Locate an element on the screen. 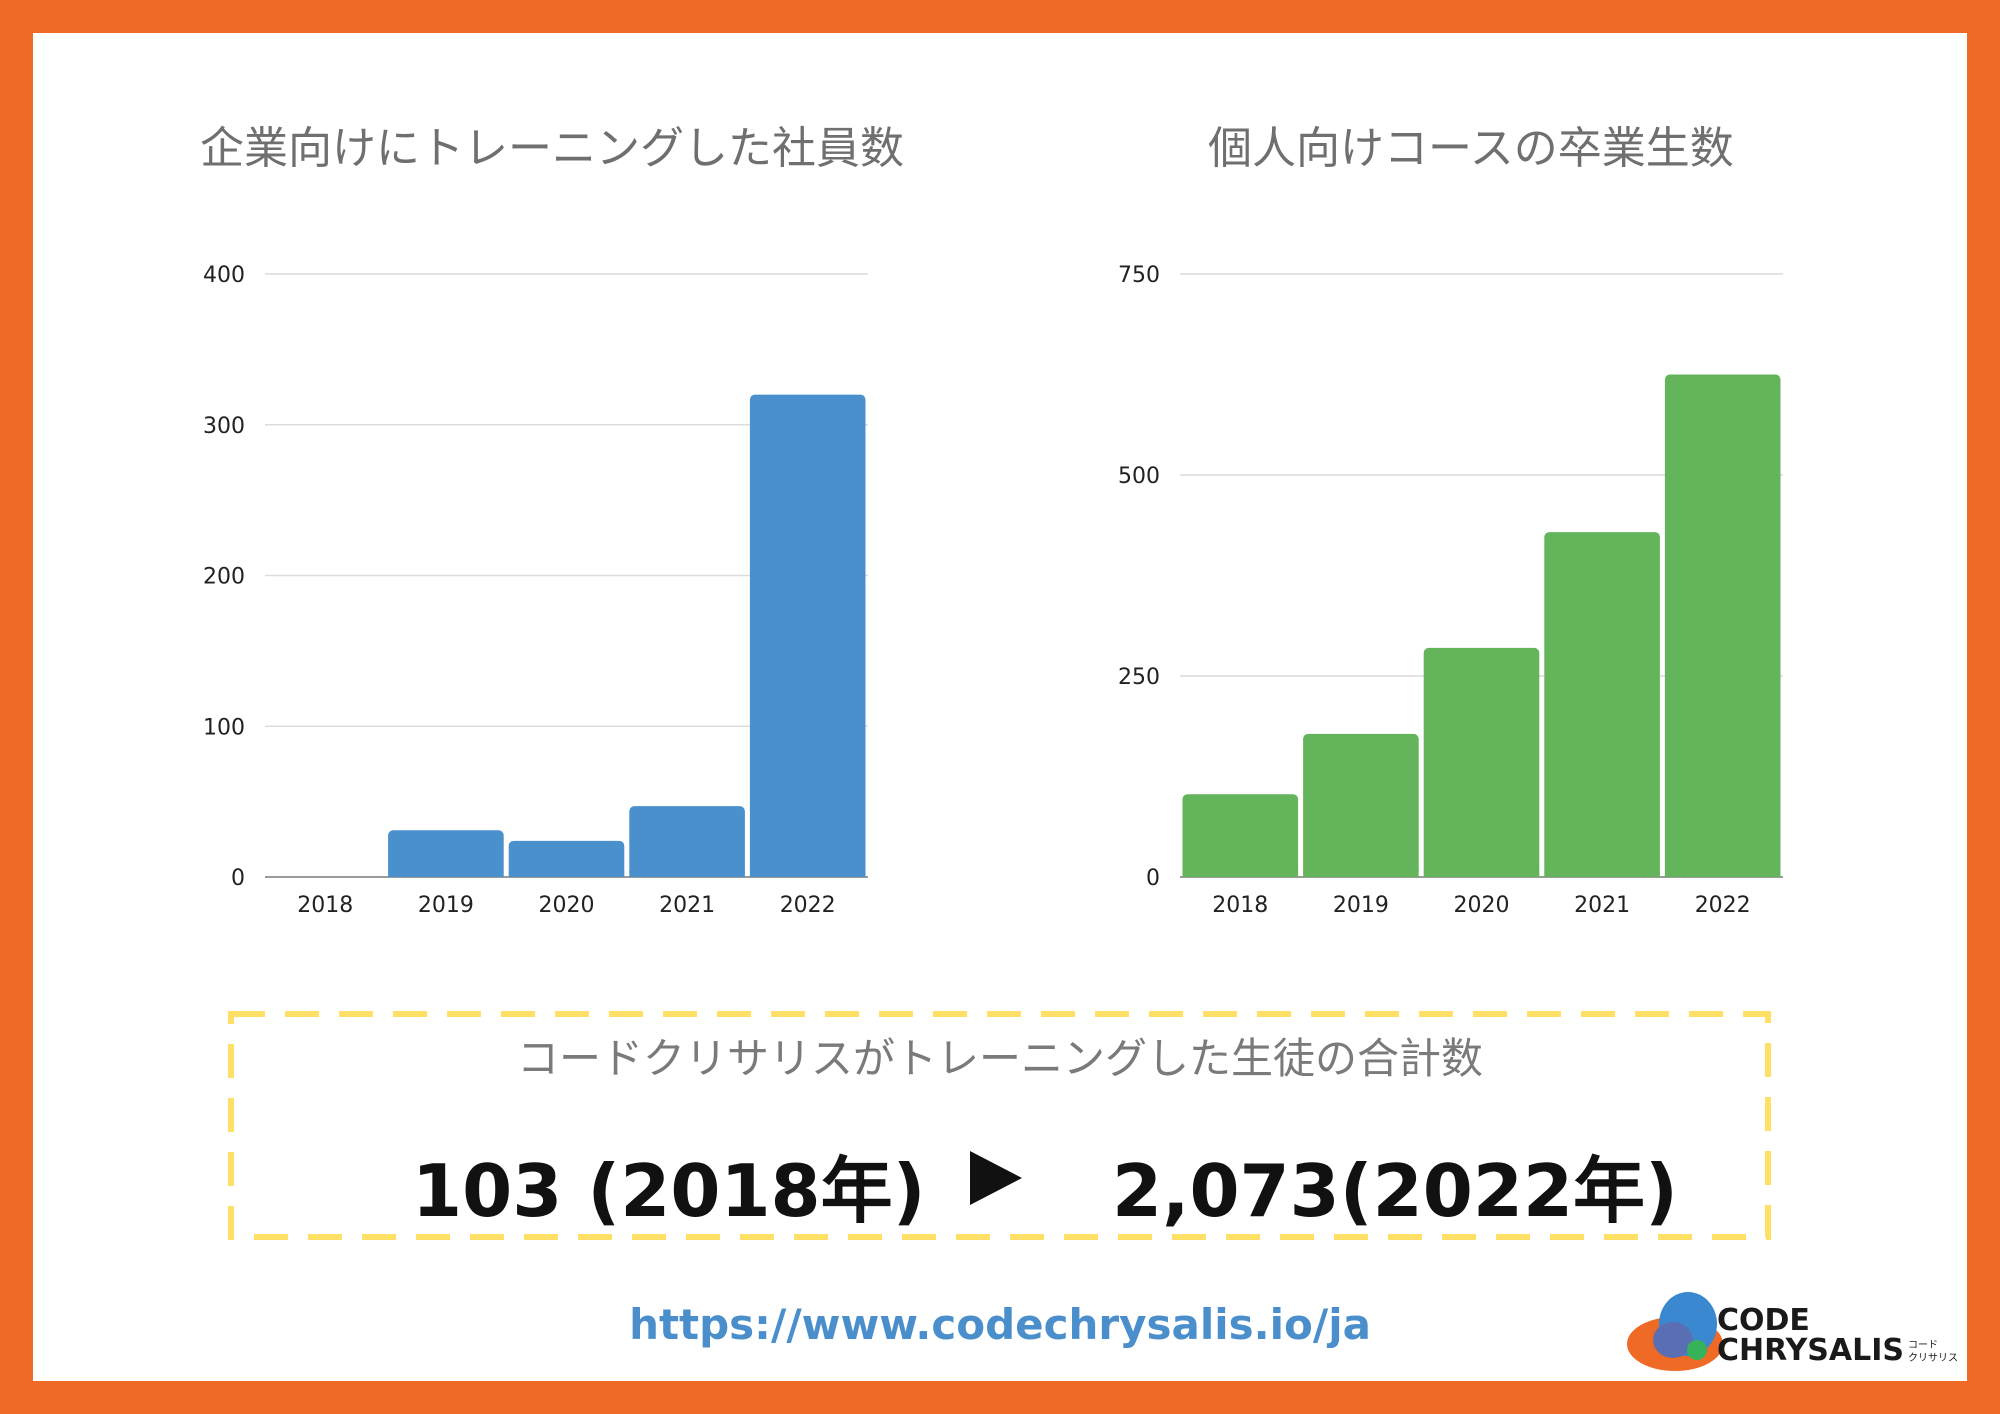  total-2022: 2,073(2022年) is located at coordinates (1395, 1191).